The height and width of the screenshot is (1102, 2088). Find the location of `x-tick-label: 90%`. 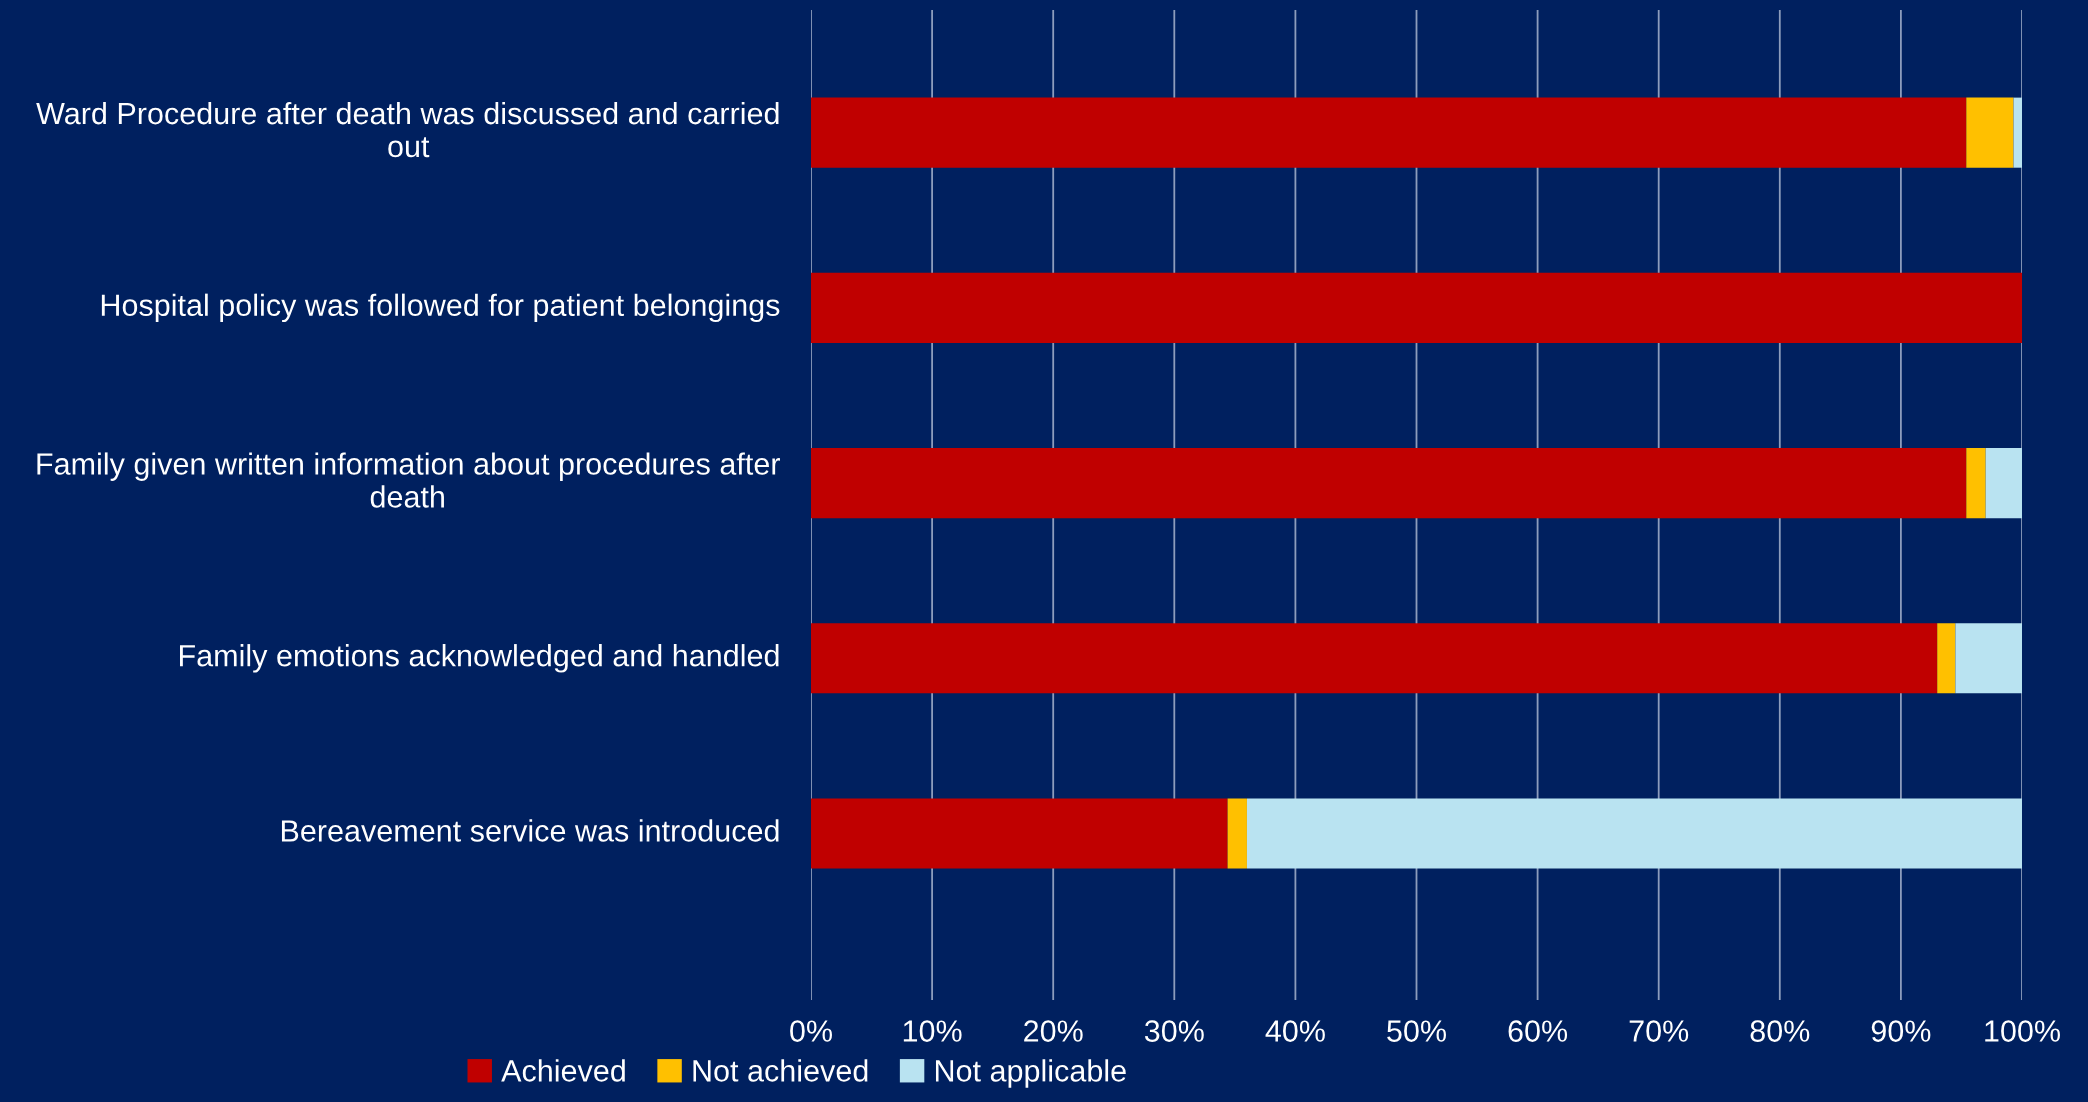

x-tick-label: 90% is located at coordinates (1901, 1031).